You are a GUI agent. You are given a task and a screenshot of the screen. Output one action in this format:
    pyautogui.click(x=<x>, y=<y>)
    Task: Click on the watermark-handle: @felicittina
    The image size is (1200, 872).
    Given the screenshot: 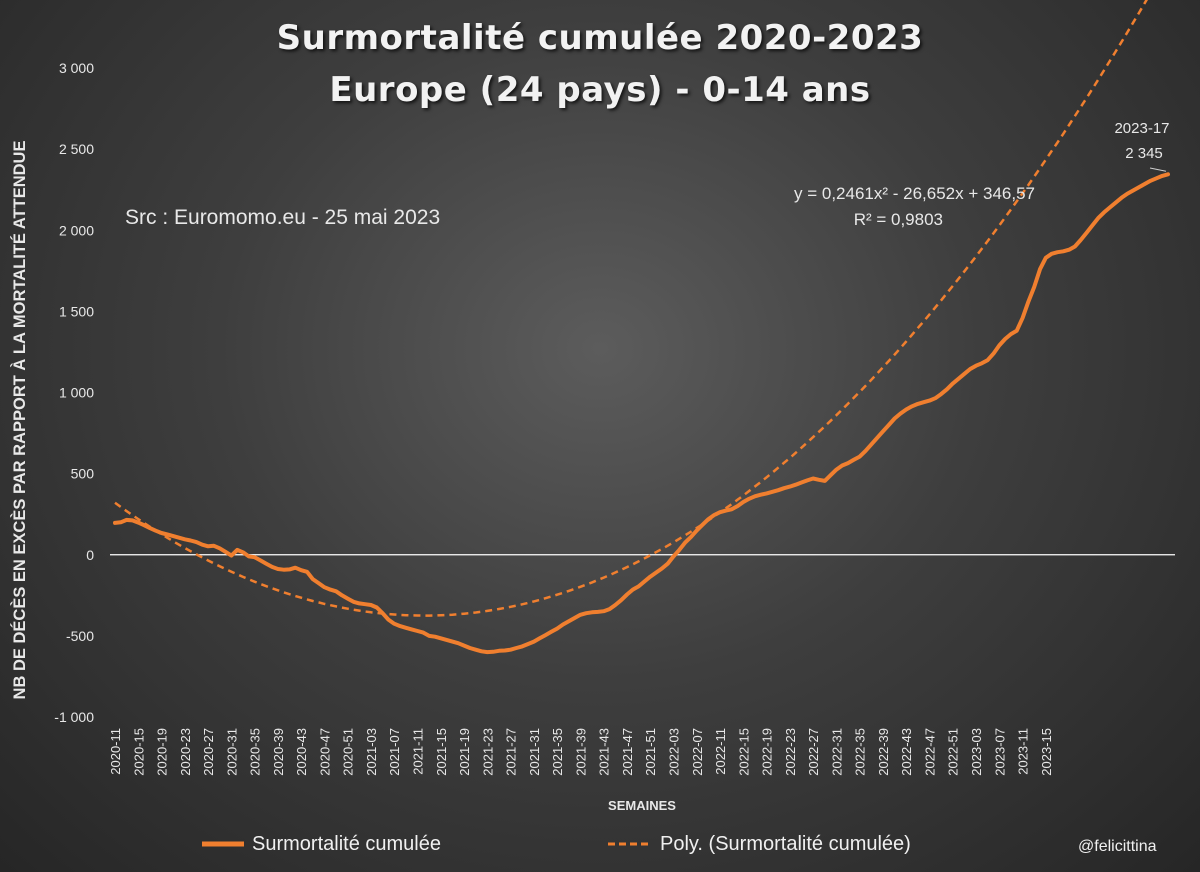 What is the action you would take?
    pyautogui.click(x=1117, y=846)
    